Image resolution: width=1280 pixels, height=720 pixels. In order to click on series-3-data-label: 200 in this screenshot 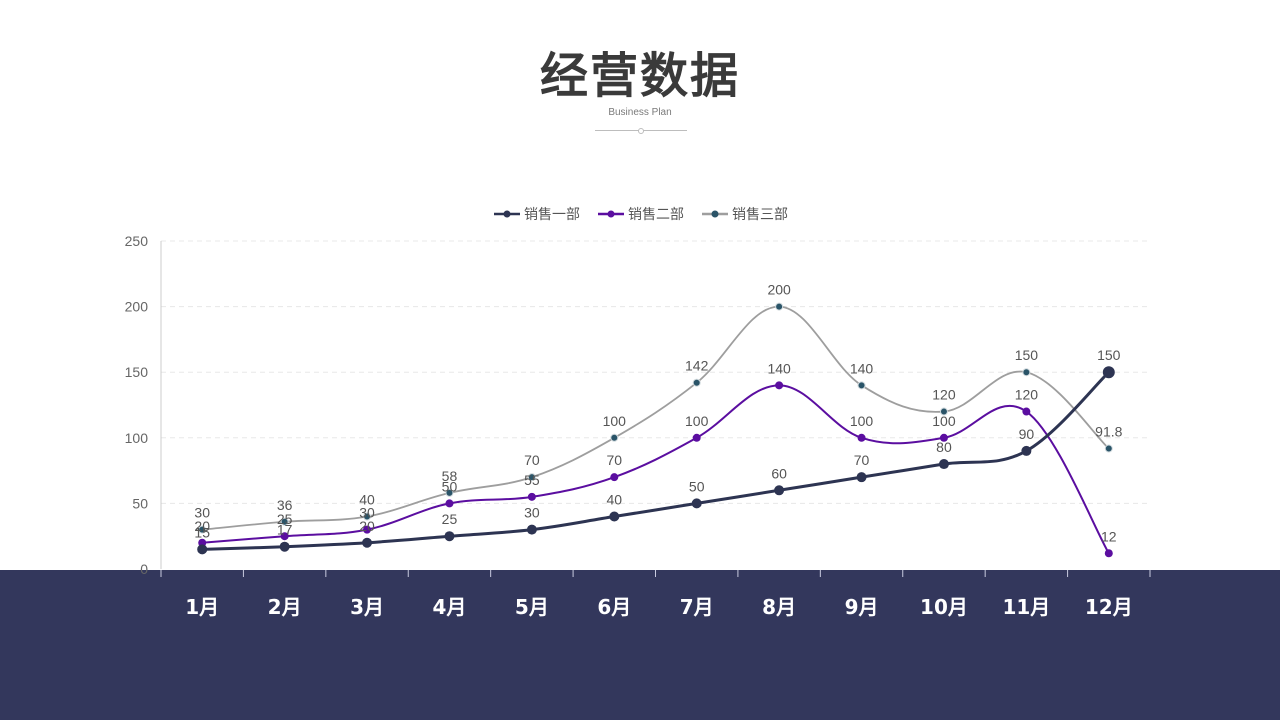, I will do `click(779, 290)`.